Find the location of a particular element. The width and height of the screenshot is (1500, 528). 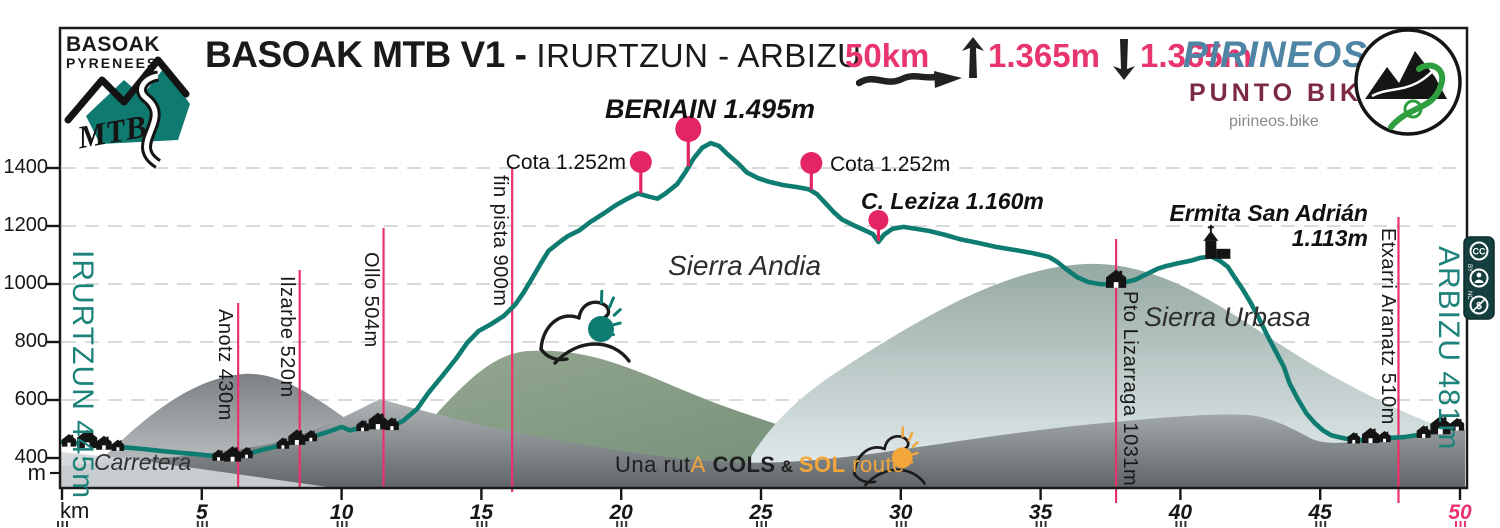

church-icon is located at coordinates (1217, 241).